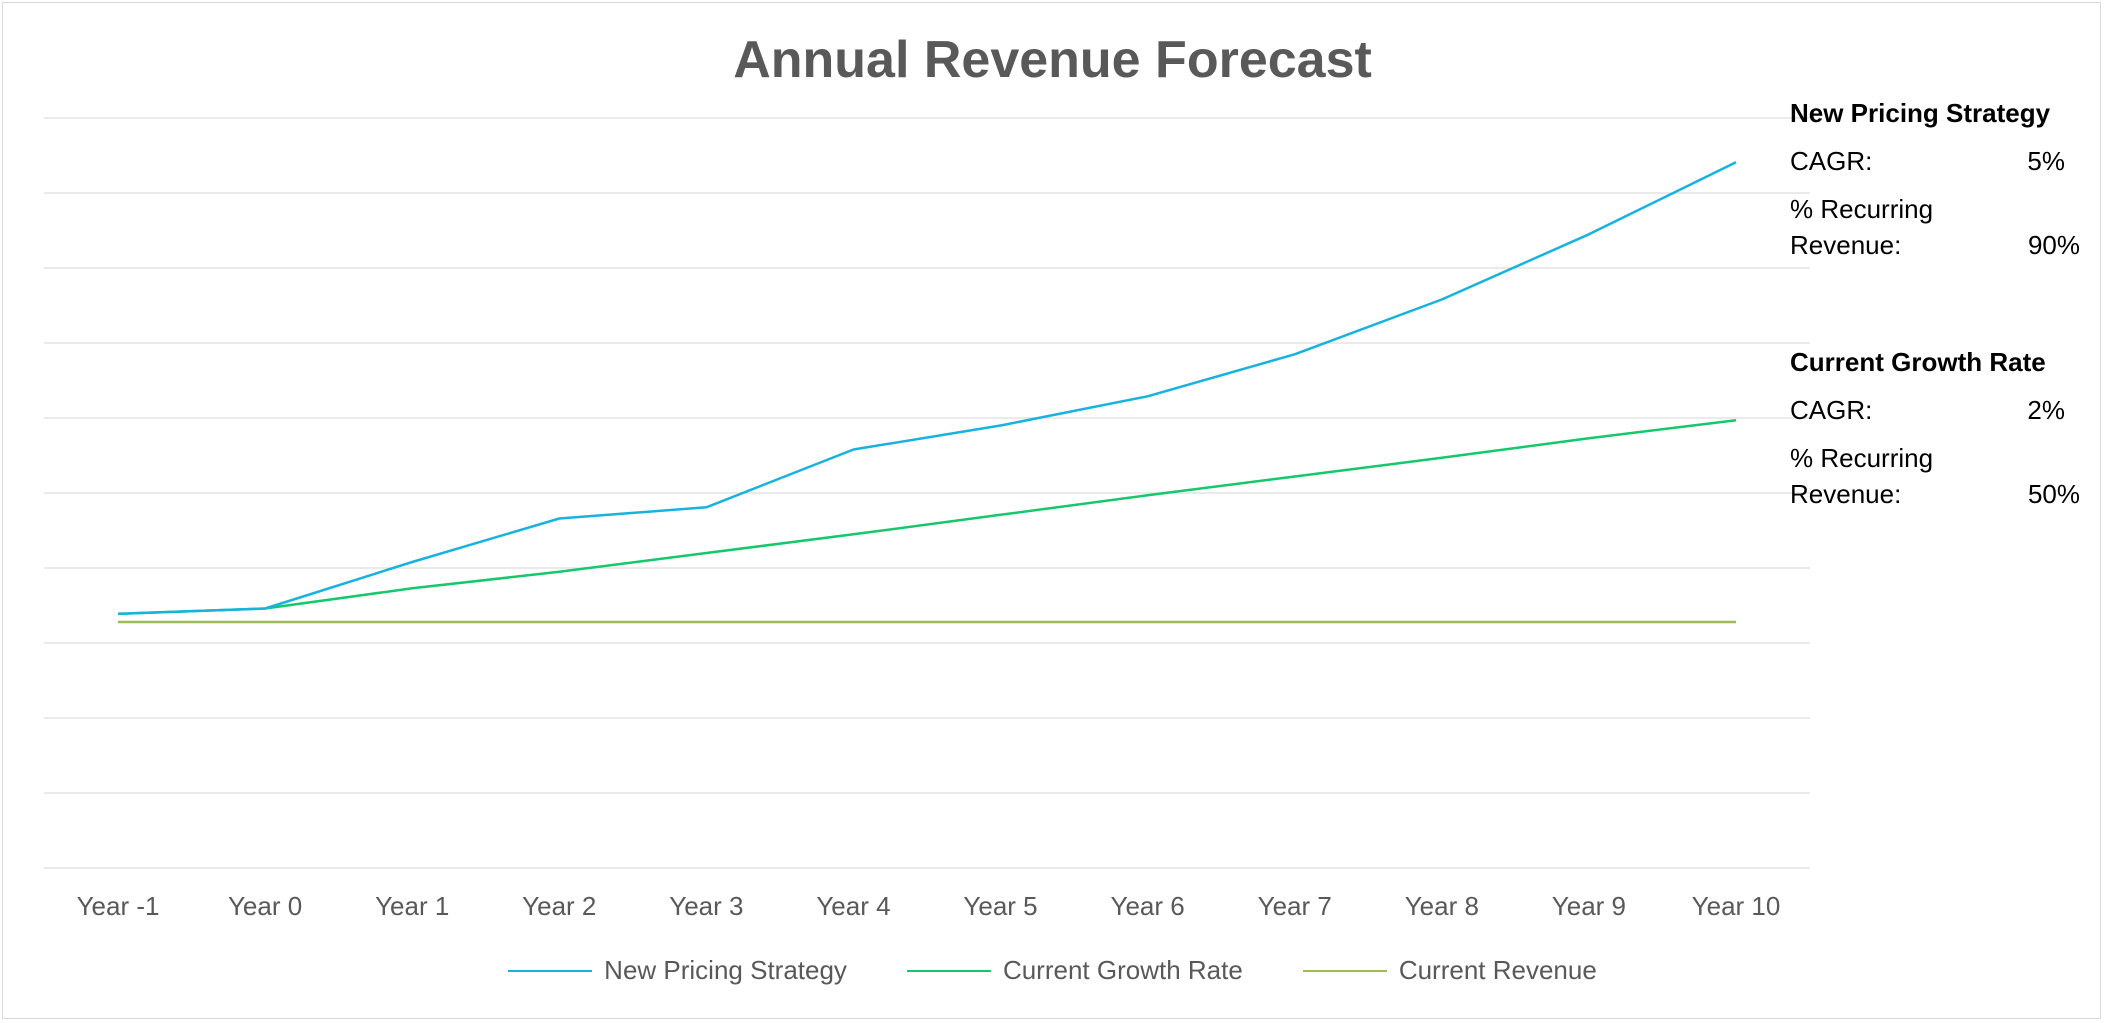 The width and height of the screenshot is (2105, 1023). Describe the element at coordinates (1935, 410) in the screenshot. I see `current-growth-cagr-row: CAGR: 2%` at that location.